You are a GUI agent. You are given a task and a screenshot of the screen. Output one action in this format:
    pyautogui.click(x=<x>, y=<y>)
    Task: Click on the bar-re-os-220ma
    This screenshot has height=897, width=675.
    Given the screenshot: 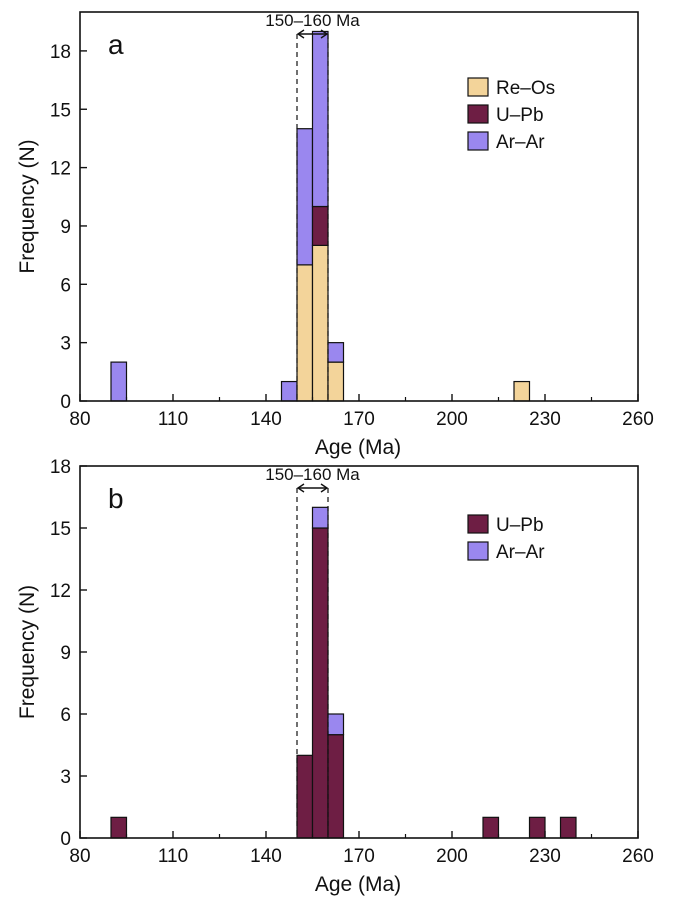 What is the action you would take?
    pyautogui.click(x=522, y=391)
    